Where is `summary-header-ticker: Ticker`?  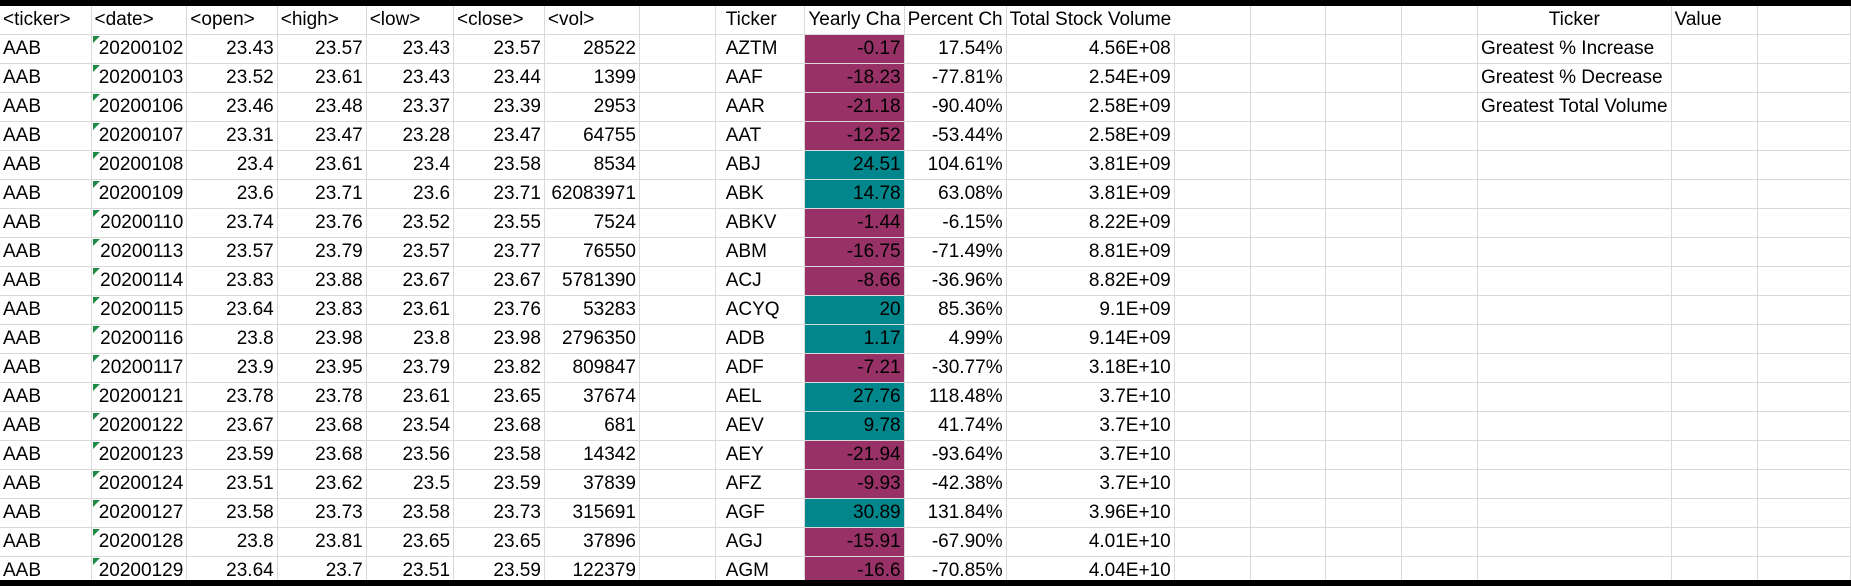
summary-header-ticker: Ticker is located at coordinates (760, 20).